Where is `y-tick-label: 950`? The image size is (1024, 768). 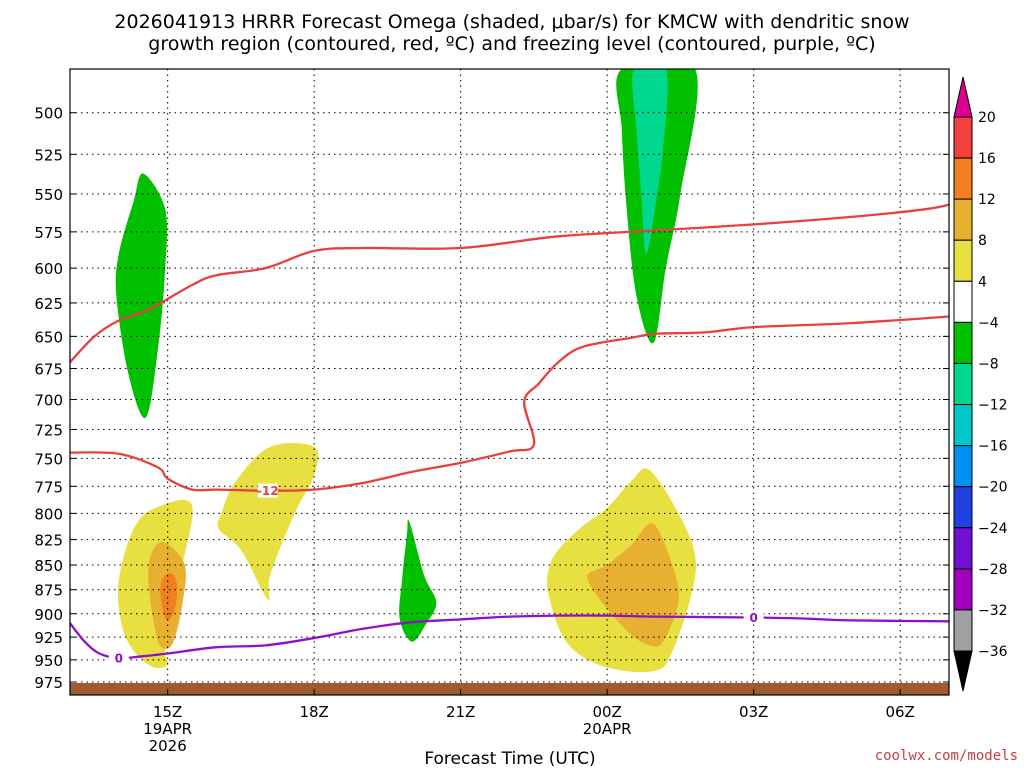
y-tick-label: 950 is located at coordinates (48, 661).